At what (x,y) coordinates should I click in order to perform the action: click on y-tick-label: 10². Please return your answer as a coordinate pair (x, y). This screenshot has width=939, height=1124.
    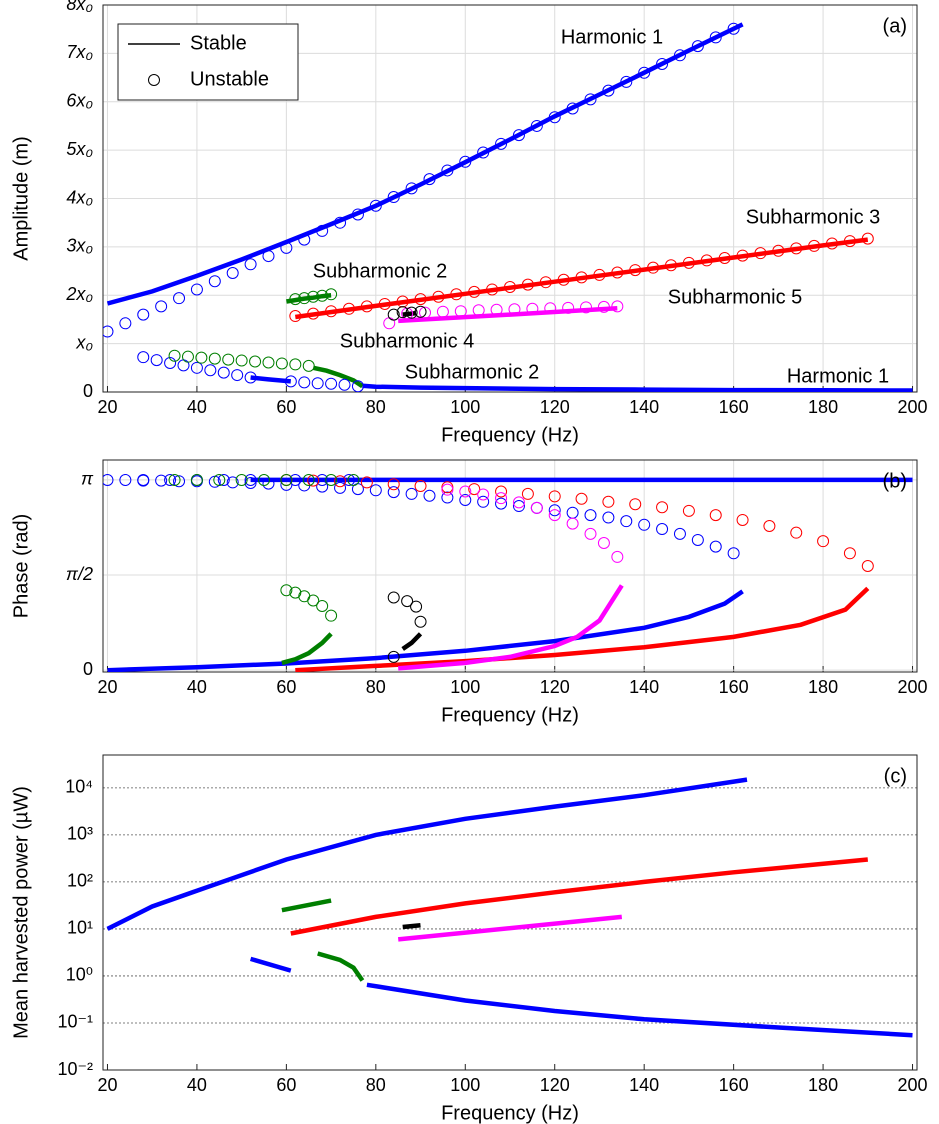
    Looking at the image, I should click on (80, 881).